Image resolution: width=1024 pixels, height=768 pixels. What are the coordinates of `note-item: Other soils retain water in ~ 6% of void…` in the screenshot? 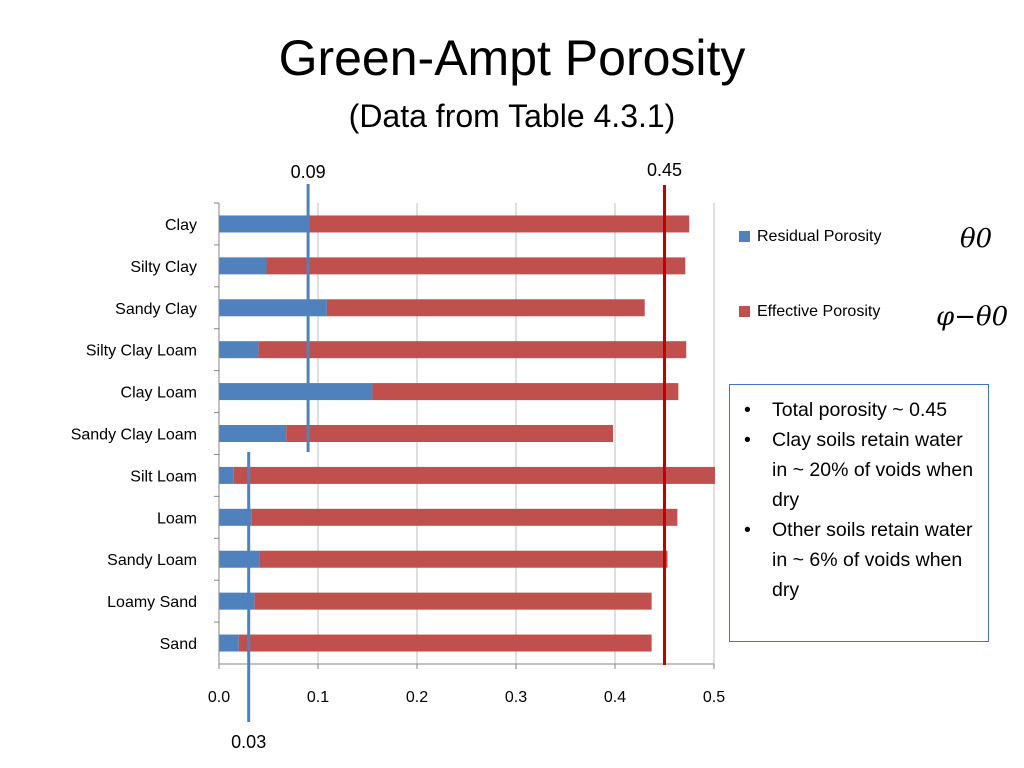 It's located at (861, 560).